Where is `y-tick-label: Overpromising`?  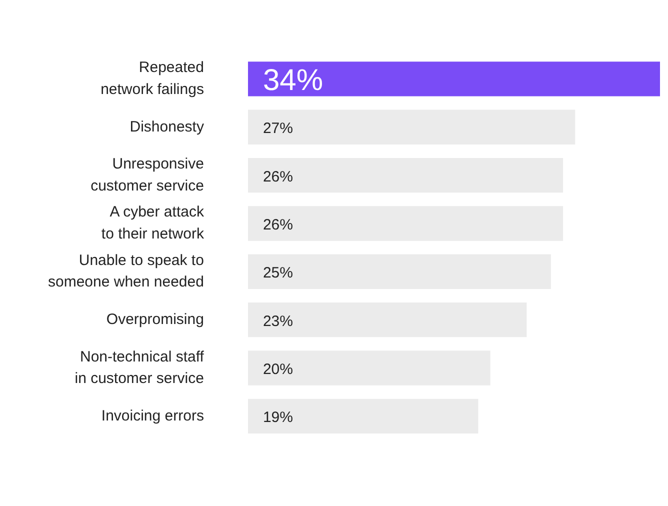
y-tick-label: Overpromising is located at coordinates (155, 319).